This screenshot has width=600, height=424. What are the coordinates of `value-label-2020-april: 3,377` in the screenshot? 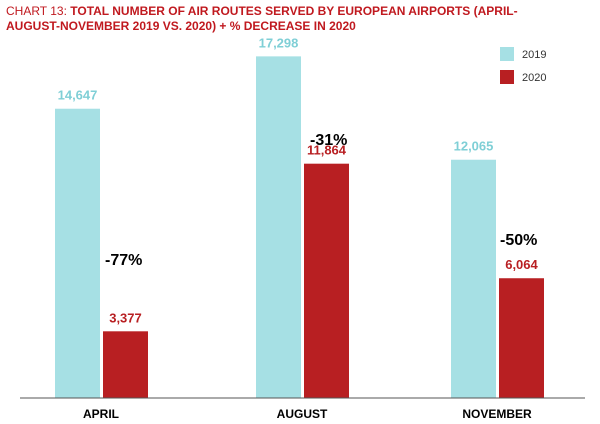 It's located at (125, 317).